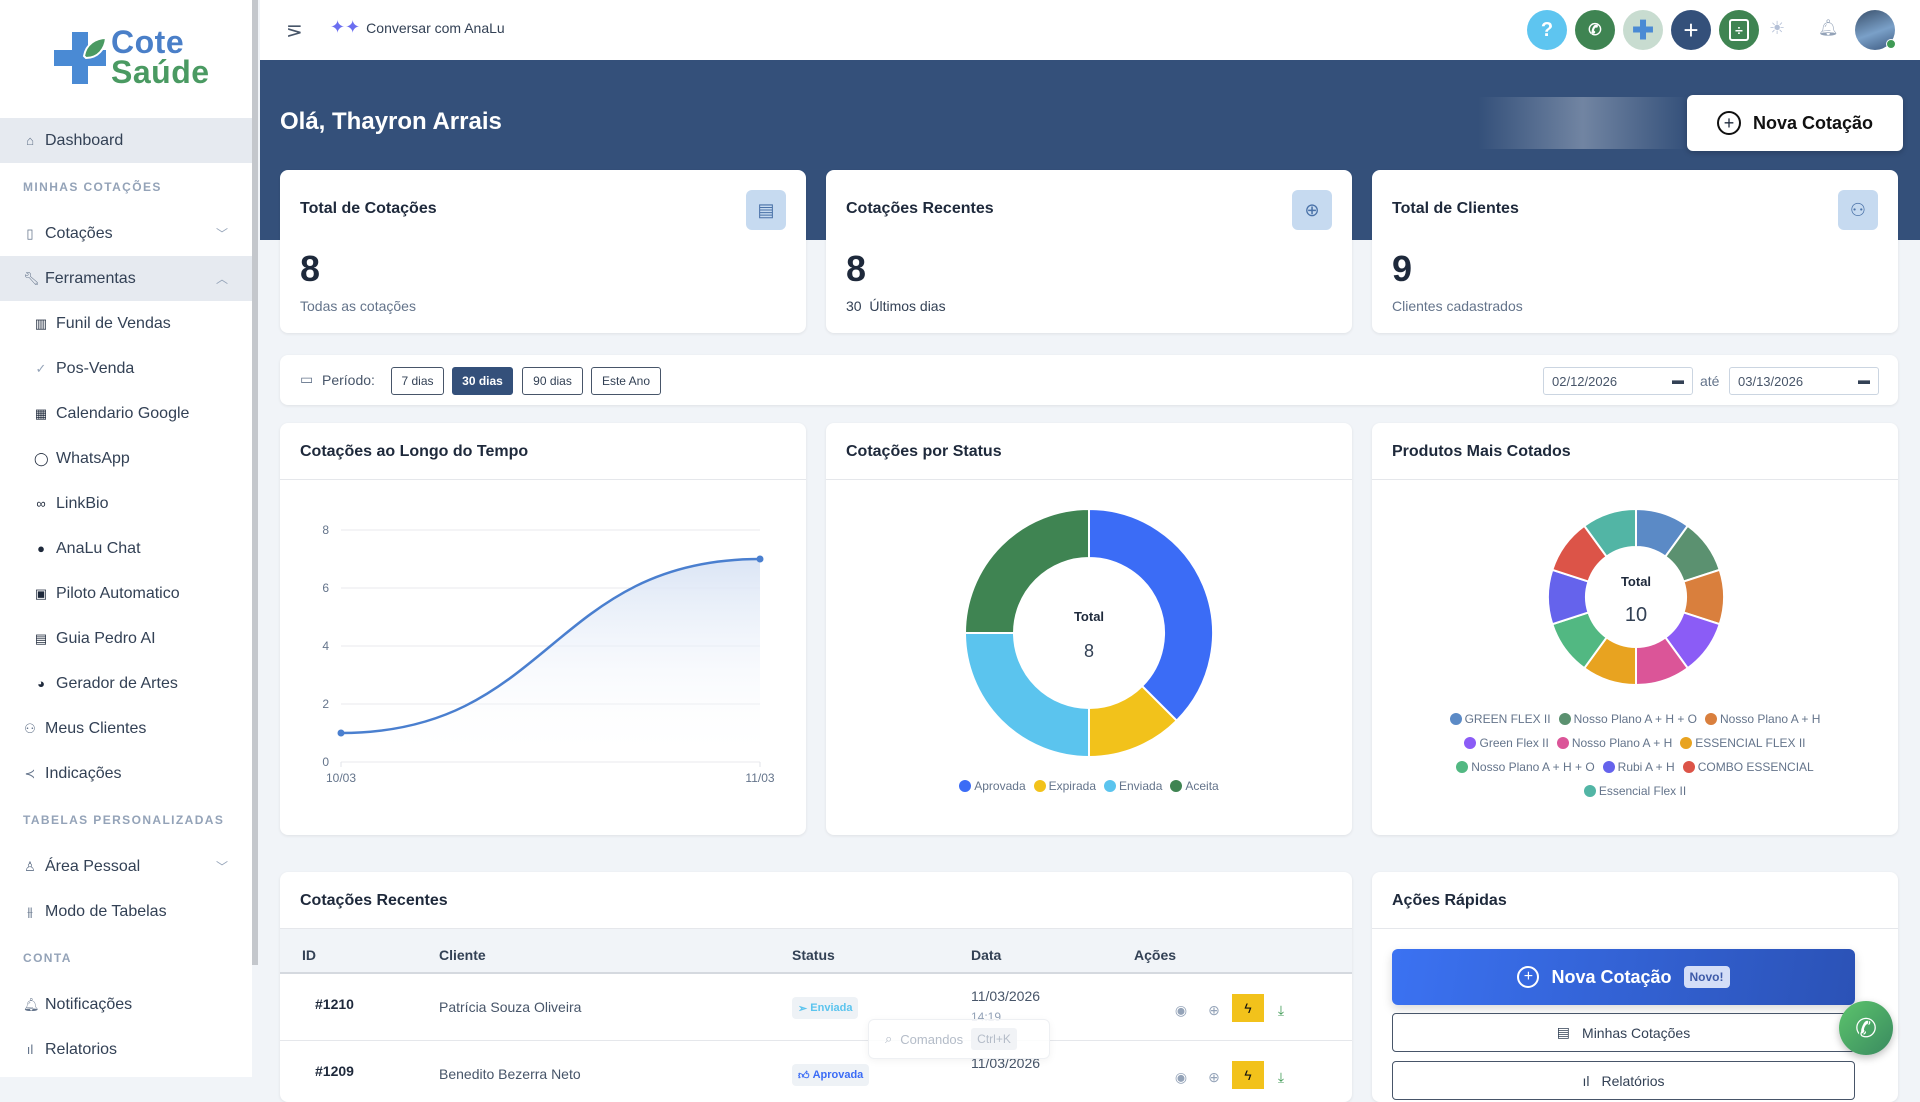 The image size is (1920, 1102). I want to click on legend-item: Rubi A + H, so click(1638, 767).